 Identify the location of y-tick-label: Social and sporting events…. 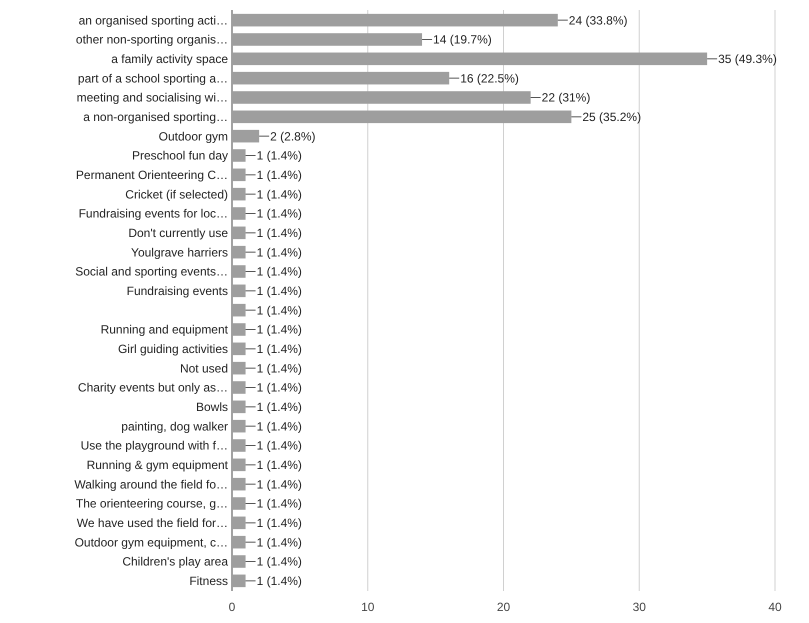
(151, 271).